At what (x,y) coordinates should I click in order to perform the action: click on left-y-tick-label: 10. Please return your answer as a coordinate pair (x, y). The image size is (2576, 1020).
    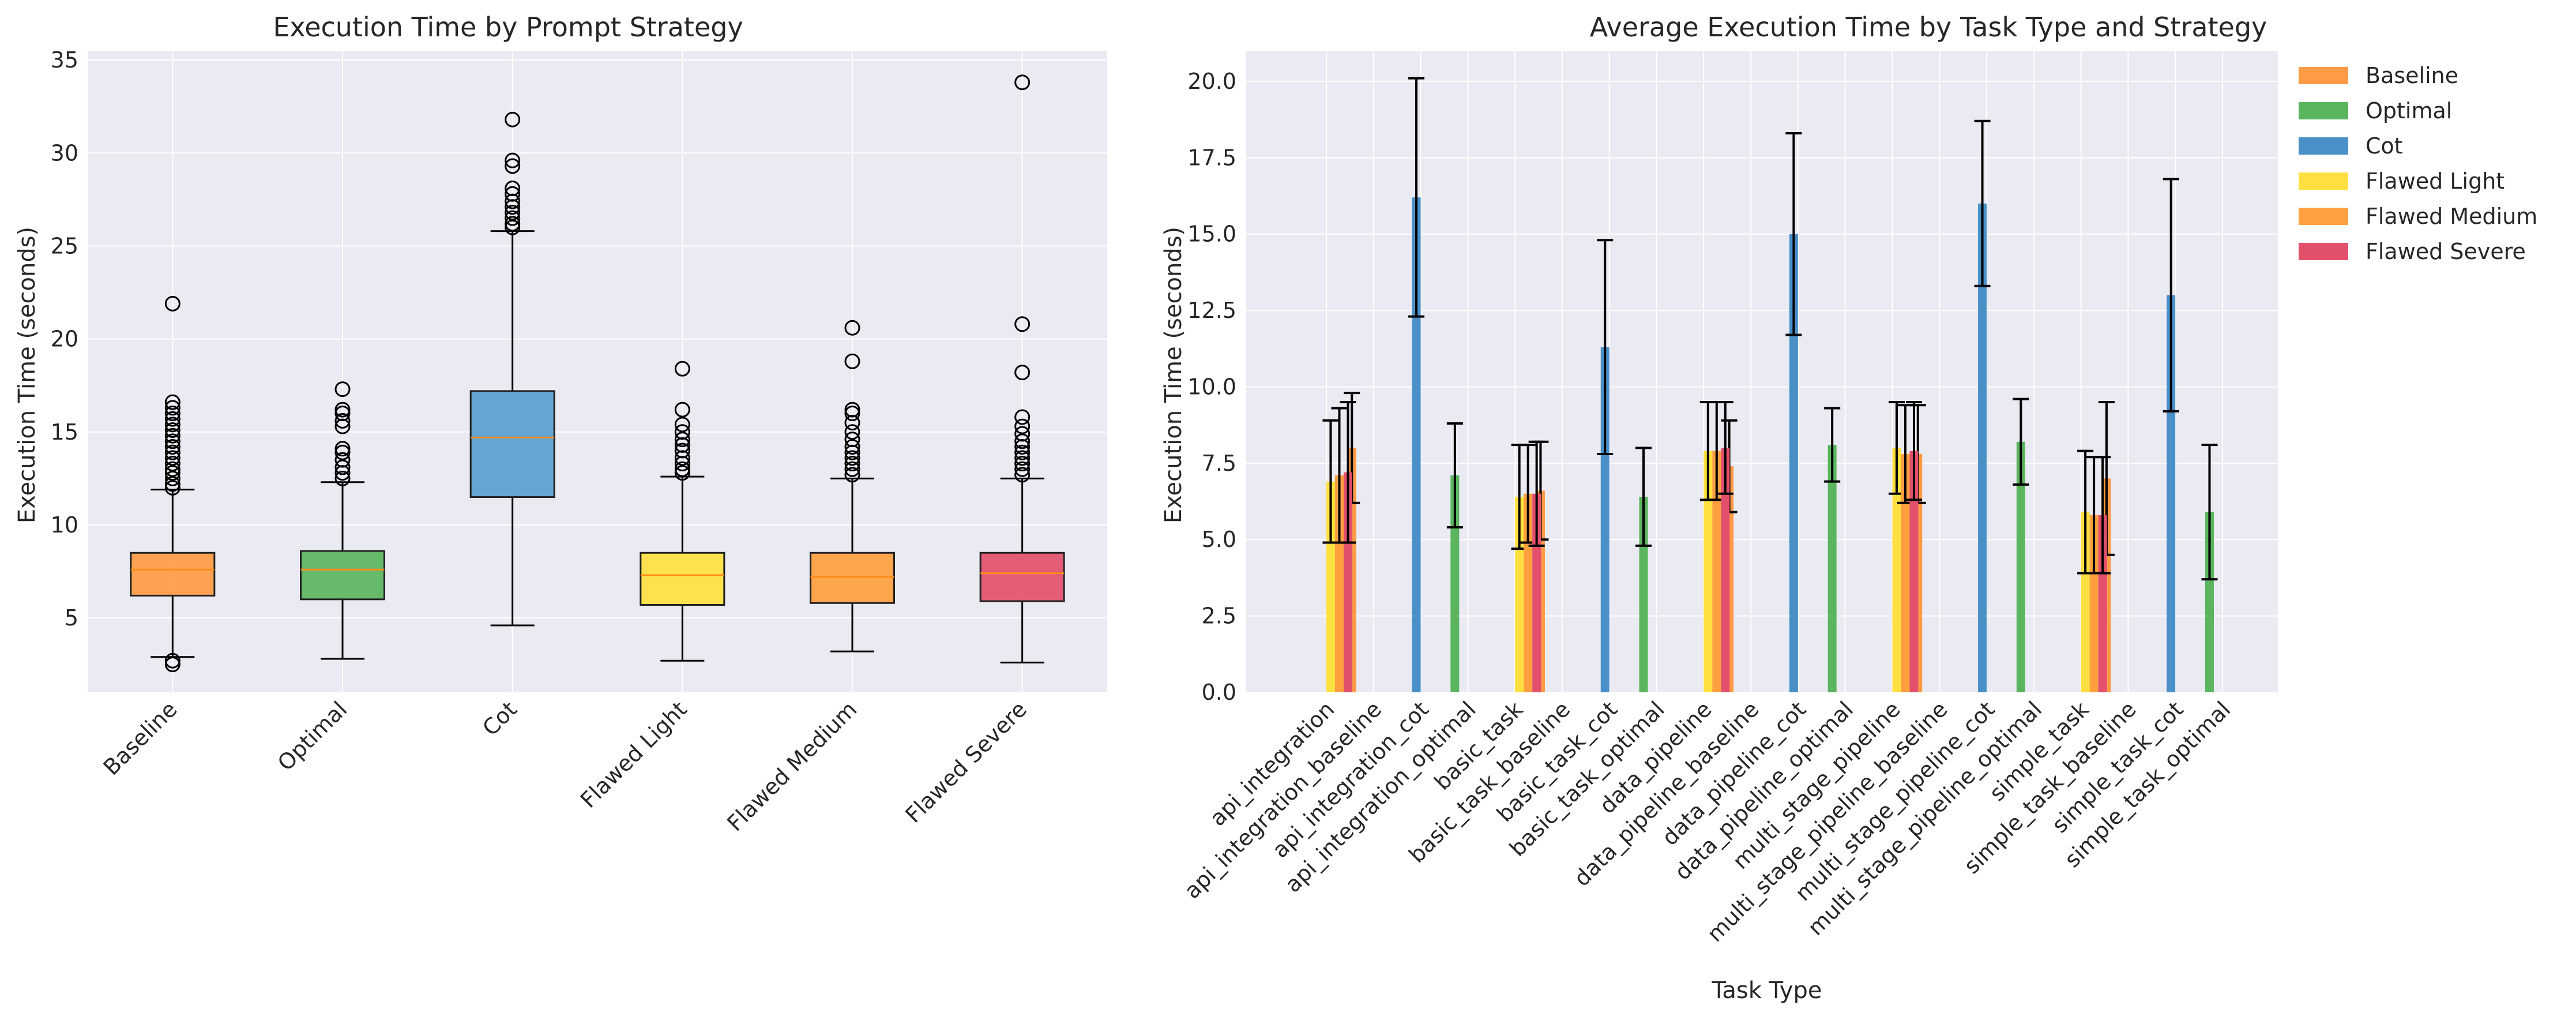
    Looking at the image, I should click on (64, 525).